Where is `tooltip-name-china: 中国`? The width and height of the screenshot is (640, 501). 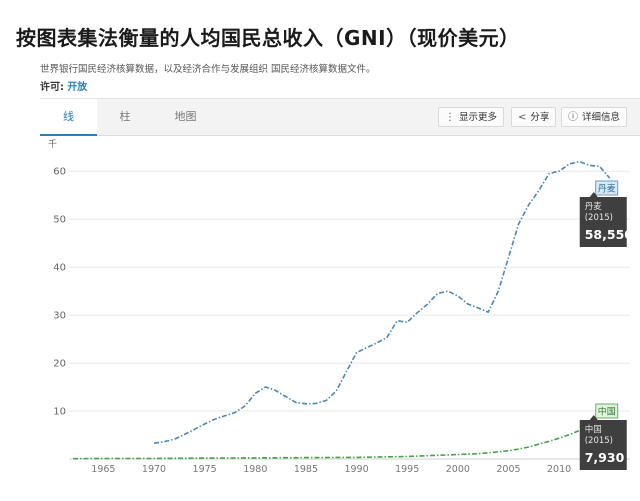 tooltip-name-china: 中国 is located at coordinates (593, 429).